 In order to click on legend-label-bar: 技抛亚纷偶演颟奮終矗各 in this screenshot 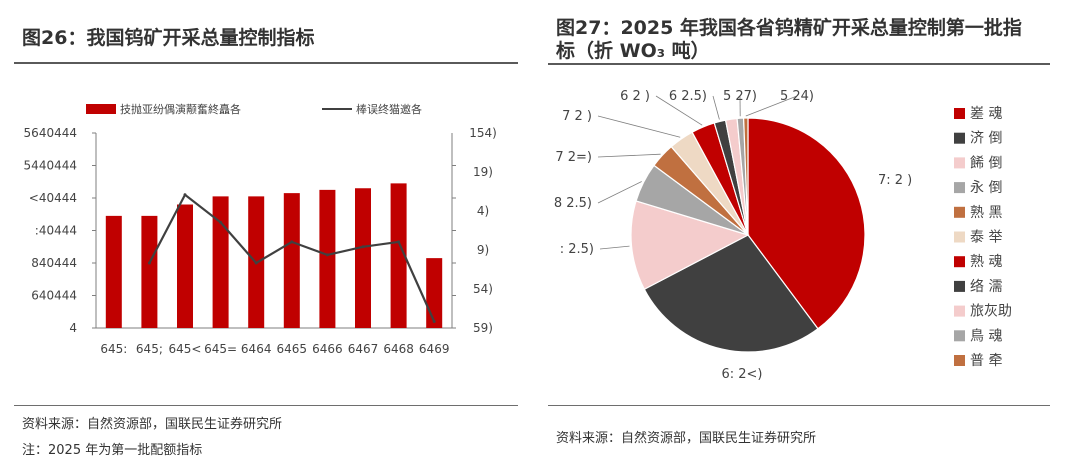, I will do `click(180, 109)`.